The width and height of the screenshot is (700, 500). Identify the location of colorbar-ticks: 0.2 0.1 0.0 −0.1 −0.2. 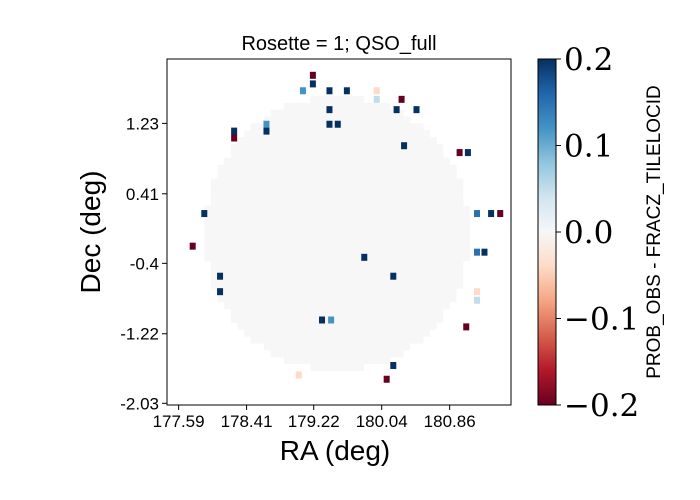
(597, 233).